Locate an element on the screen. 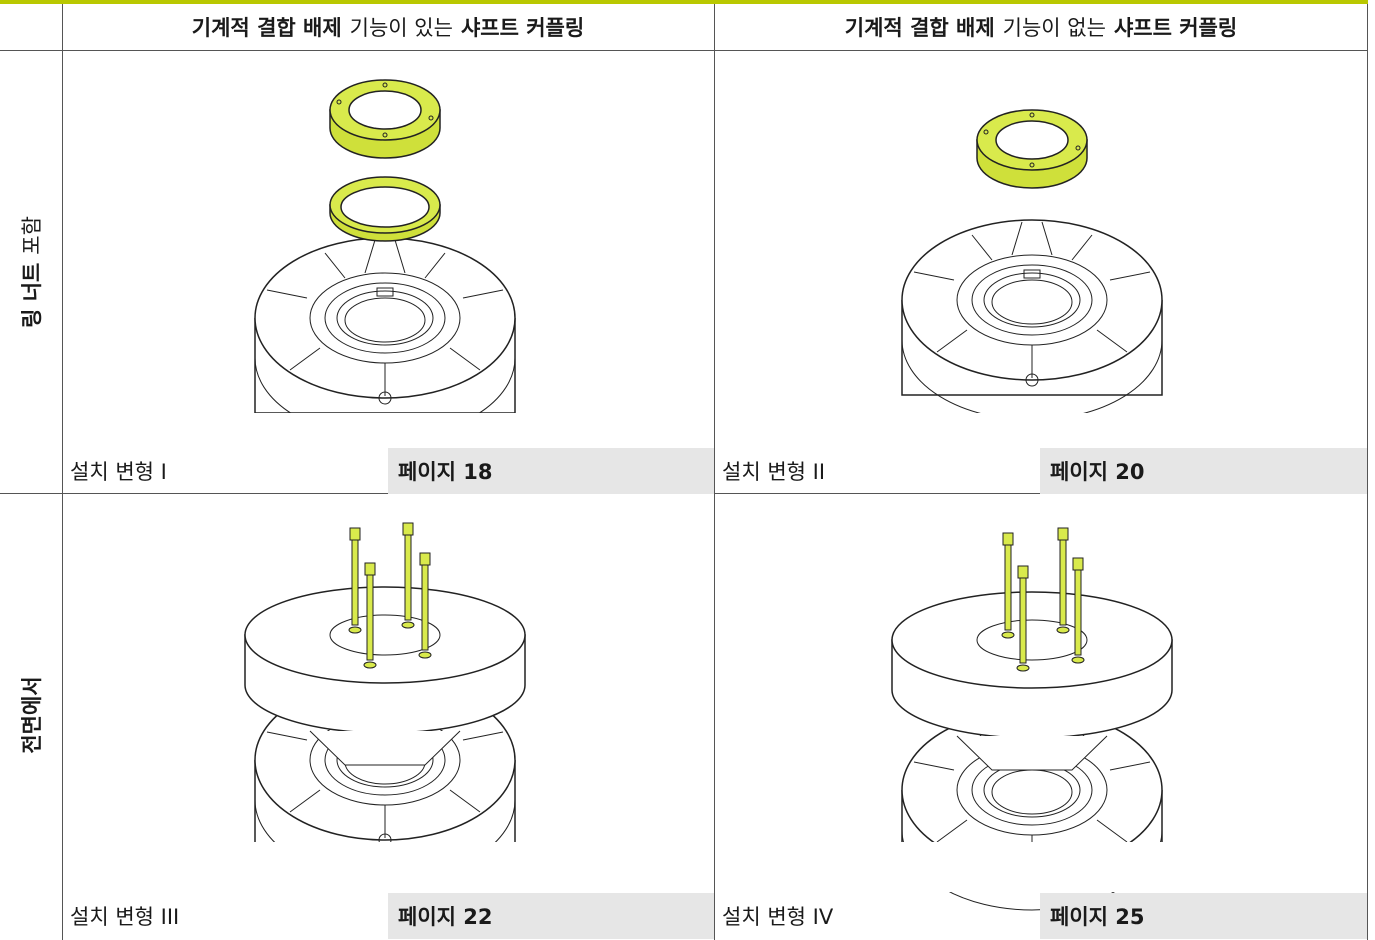  row-label: 전면에서 is located at coordinates (31, 715).